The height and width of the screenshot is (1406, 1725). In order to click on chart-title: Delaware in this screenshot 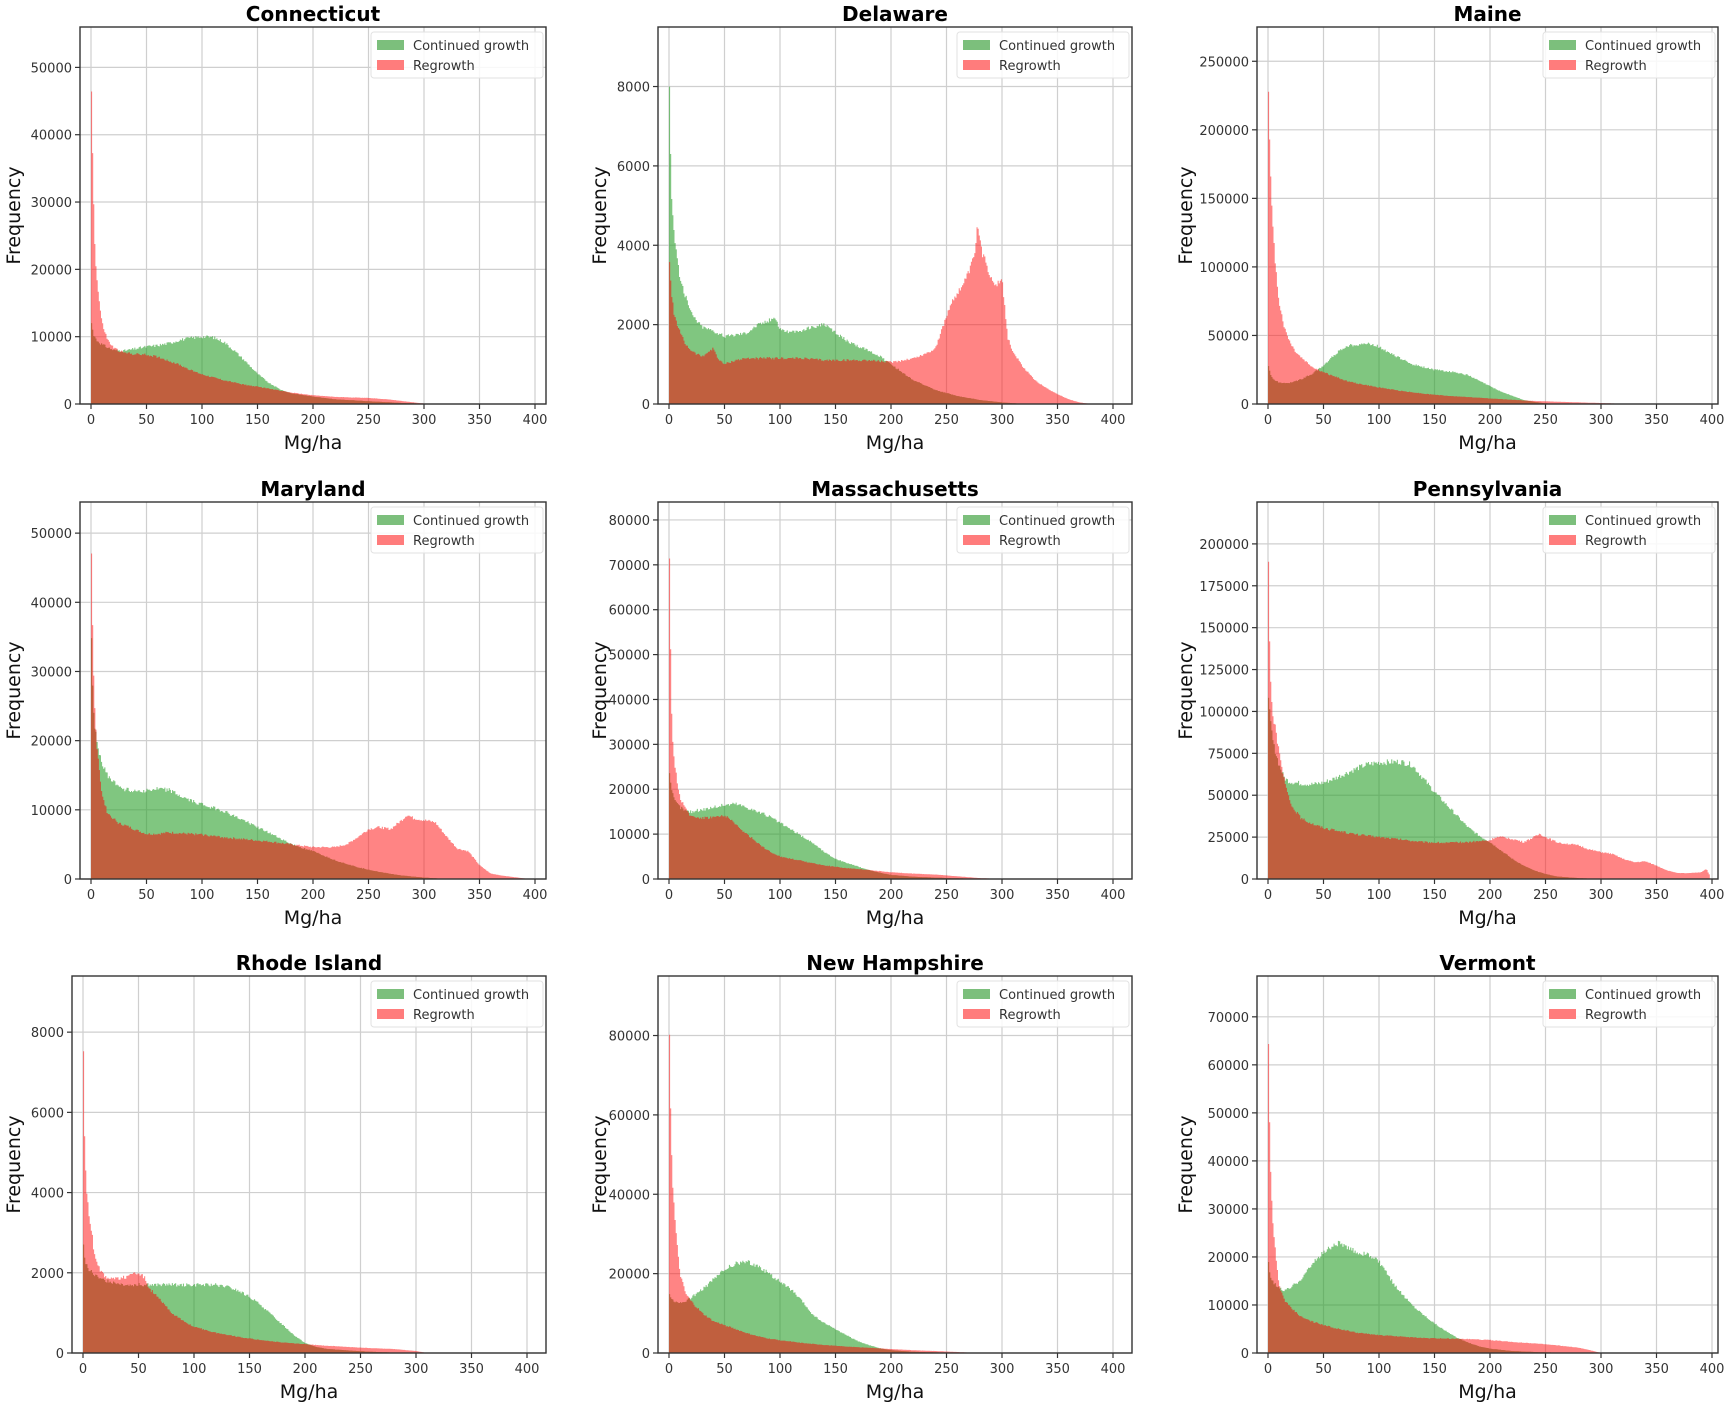, I will do `click(895, 14)`.